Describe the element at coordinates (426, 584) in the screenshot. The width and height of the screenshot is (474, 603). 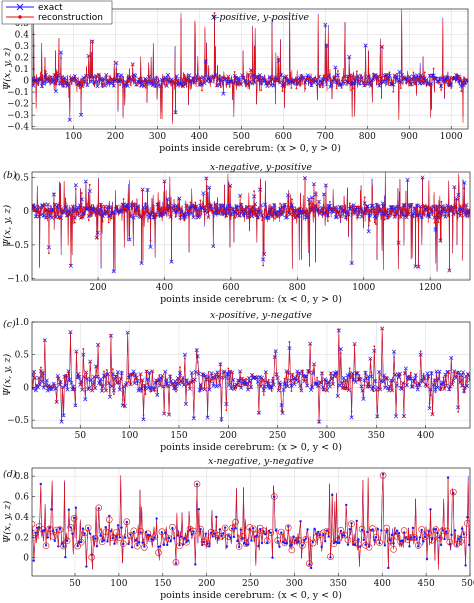
I see `x-tick-label: 450` at that location.